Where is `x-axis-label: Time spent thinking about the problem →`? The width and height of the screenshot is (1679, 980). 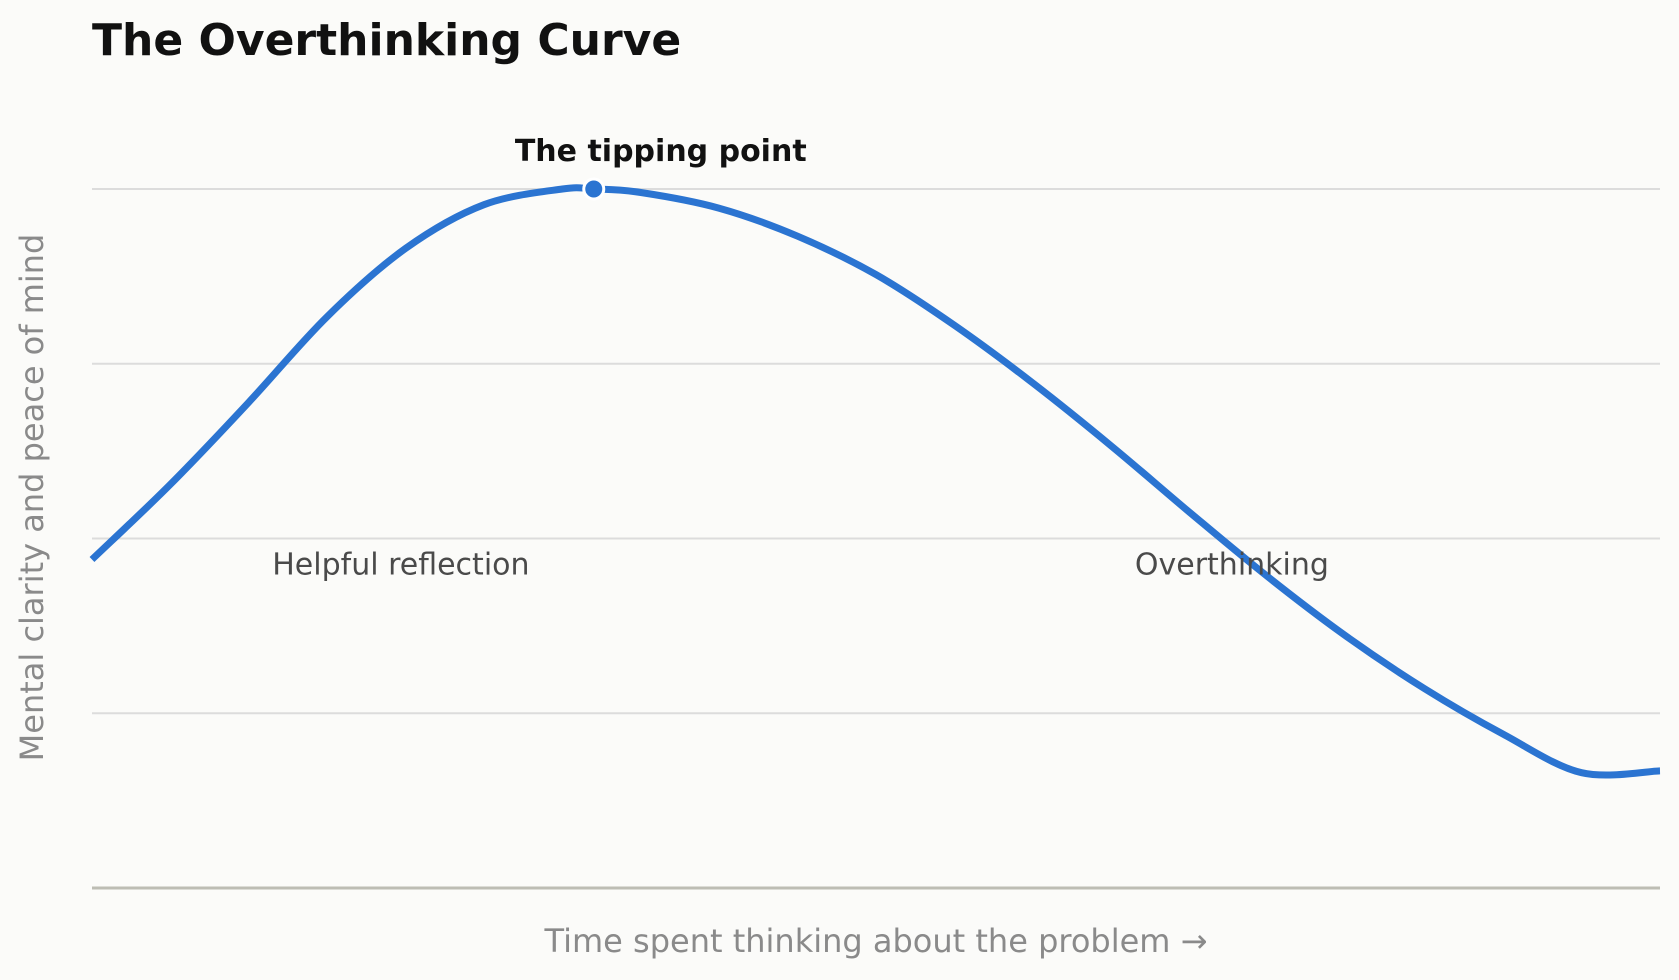
x-axis-label: Time spent thinking about the problem → is located at coordinates (876, 941).